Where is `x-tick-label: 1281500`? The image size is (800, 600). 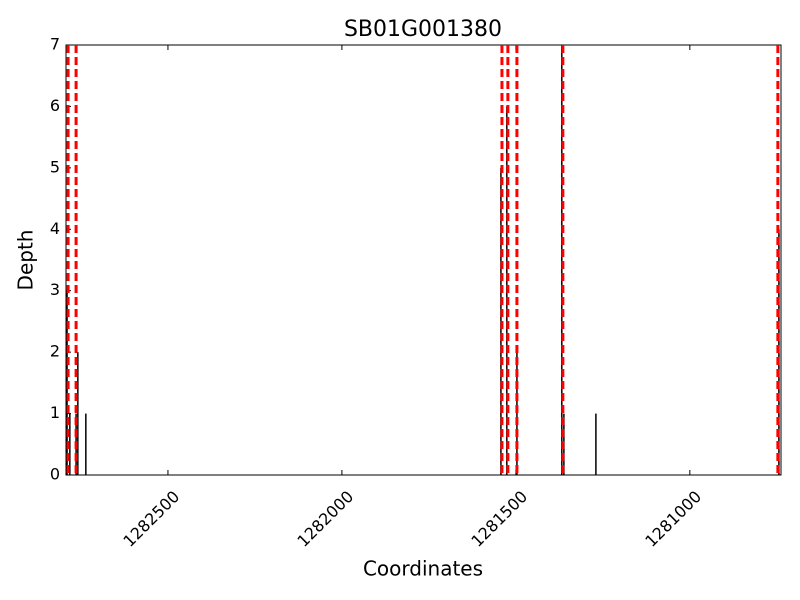
x-tick-label: 1281500 is located at coordinates (499, 519).